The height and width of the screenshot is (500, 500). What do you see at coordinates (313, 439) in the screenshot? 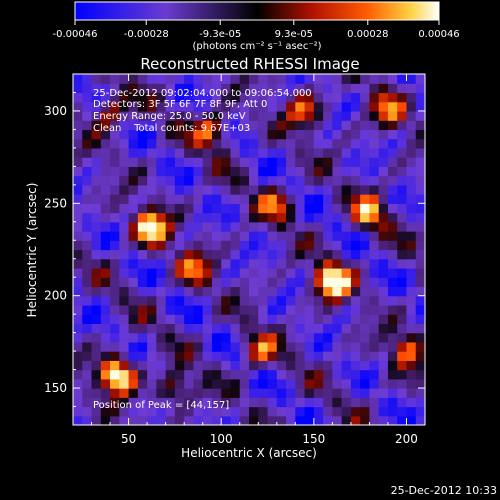
I see `x-tick-label: 150` at bounding box center [313, 439].